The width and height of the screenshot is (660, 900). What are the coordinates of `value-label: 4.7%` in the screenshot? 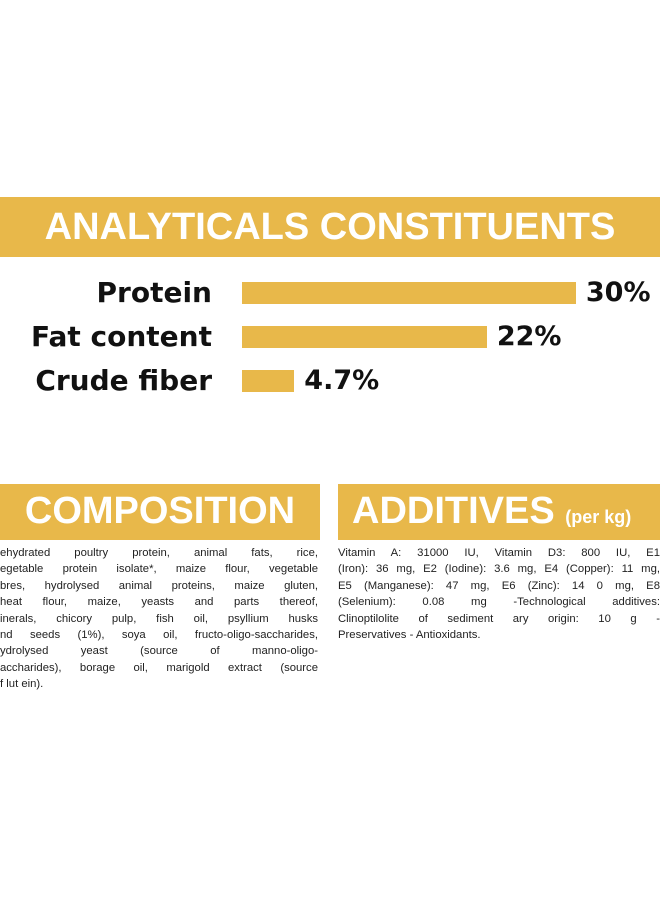 It's located at (342, 380).